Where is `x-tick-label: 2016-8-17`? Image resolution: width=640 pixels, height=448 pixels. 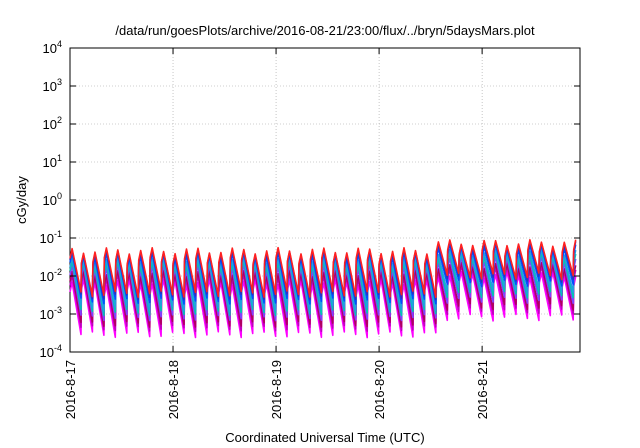 x-tick-label: 2016-8-17 is located at coordinates (70, 389).